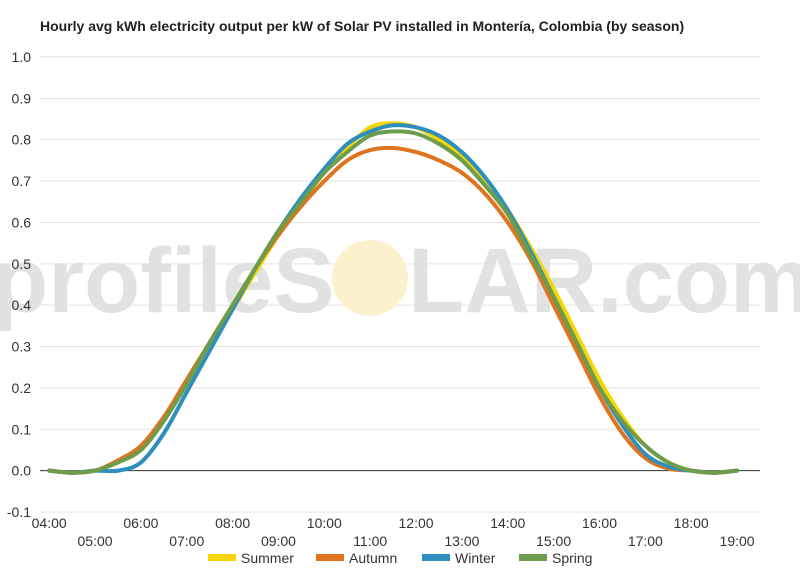  What do you see at coordinates (22, 429) in the screenshot?
I see `y-tick-label: 0.1` at bounding box center [22, 429].